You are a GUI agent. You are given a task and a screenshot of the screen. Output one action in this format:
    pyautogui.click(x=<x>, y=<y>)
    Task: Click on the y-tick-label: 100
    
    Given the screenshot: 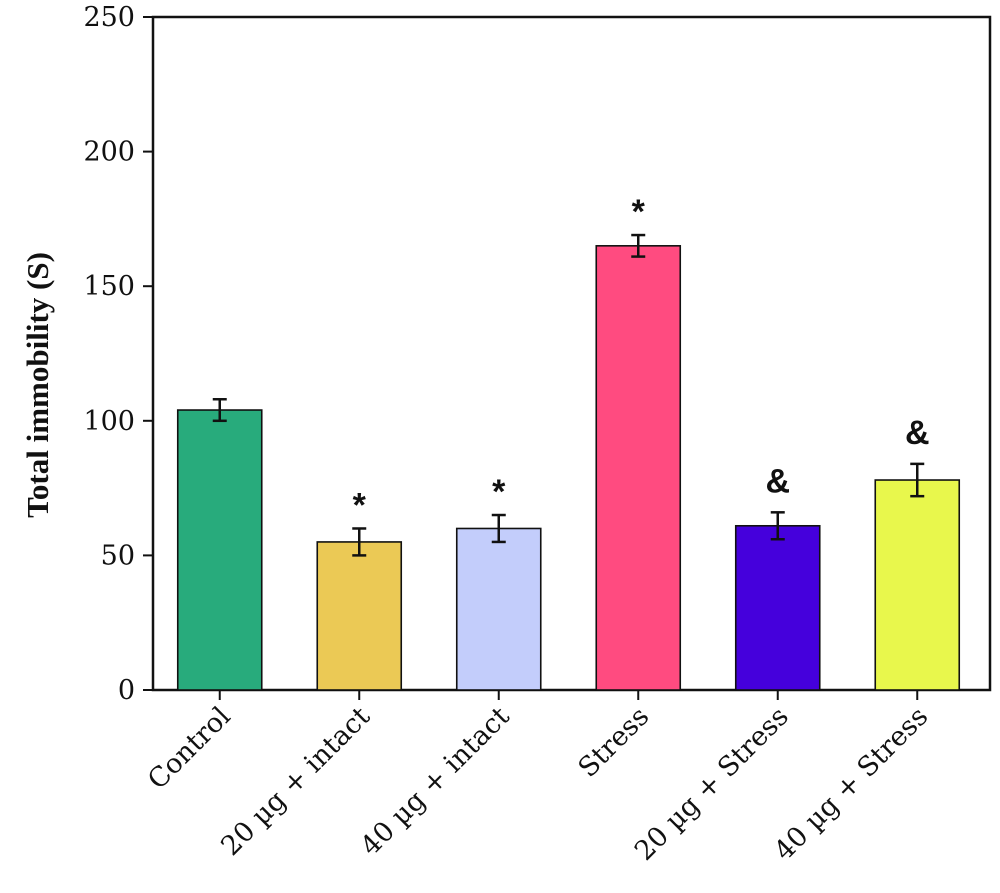 What is the action you would take?
    pyautogui.click(x=109, y=421)
    